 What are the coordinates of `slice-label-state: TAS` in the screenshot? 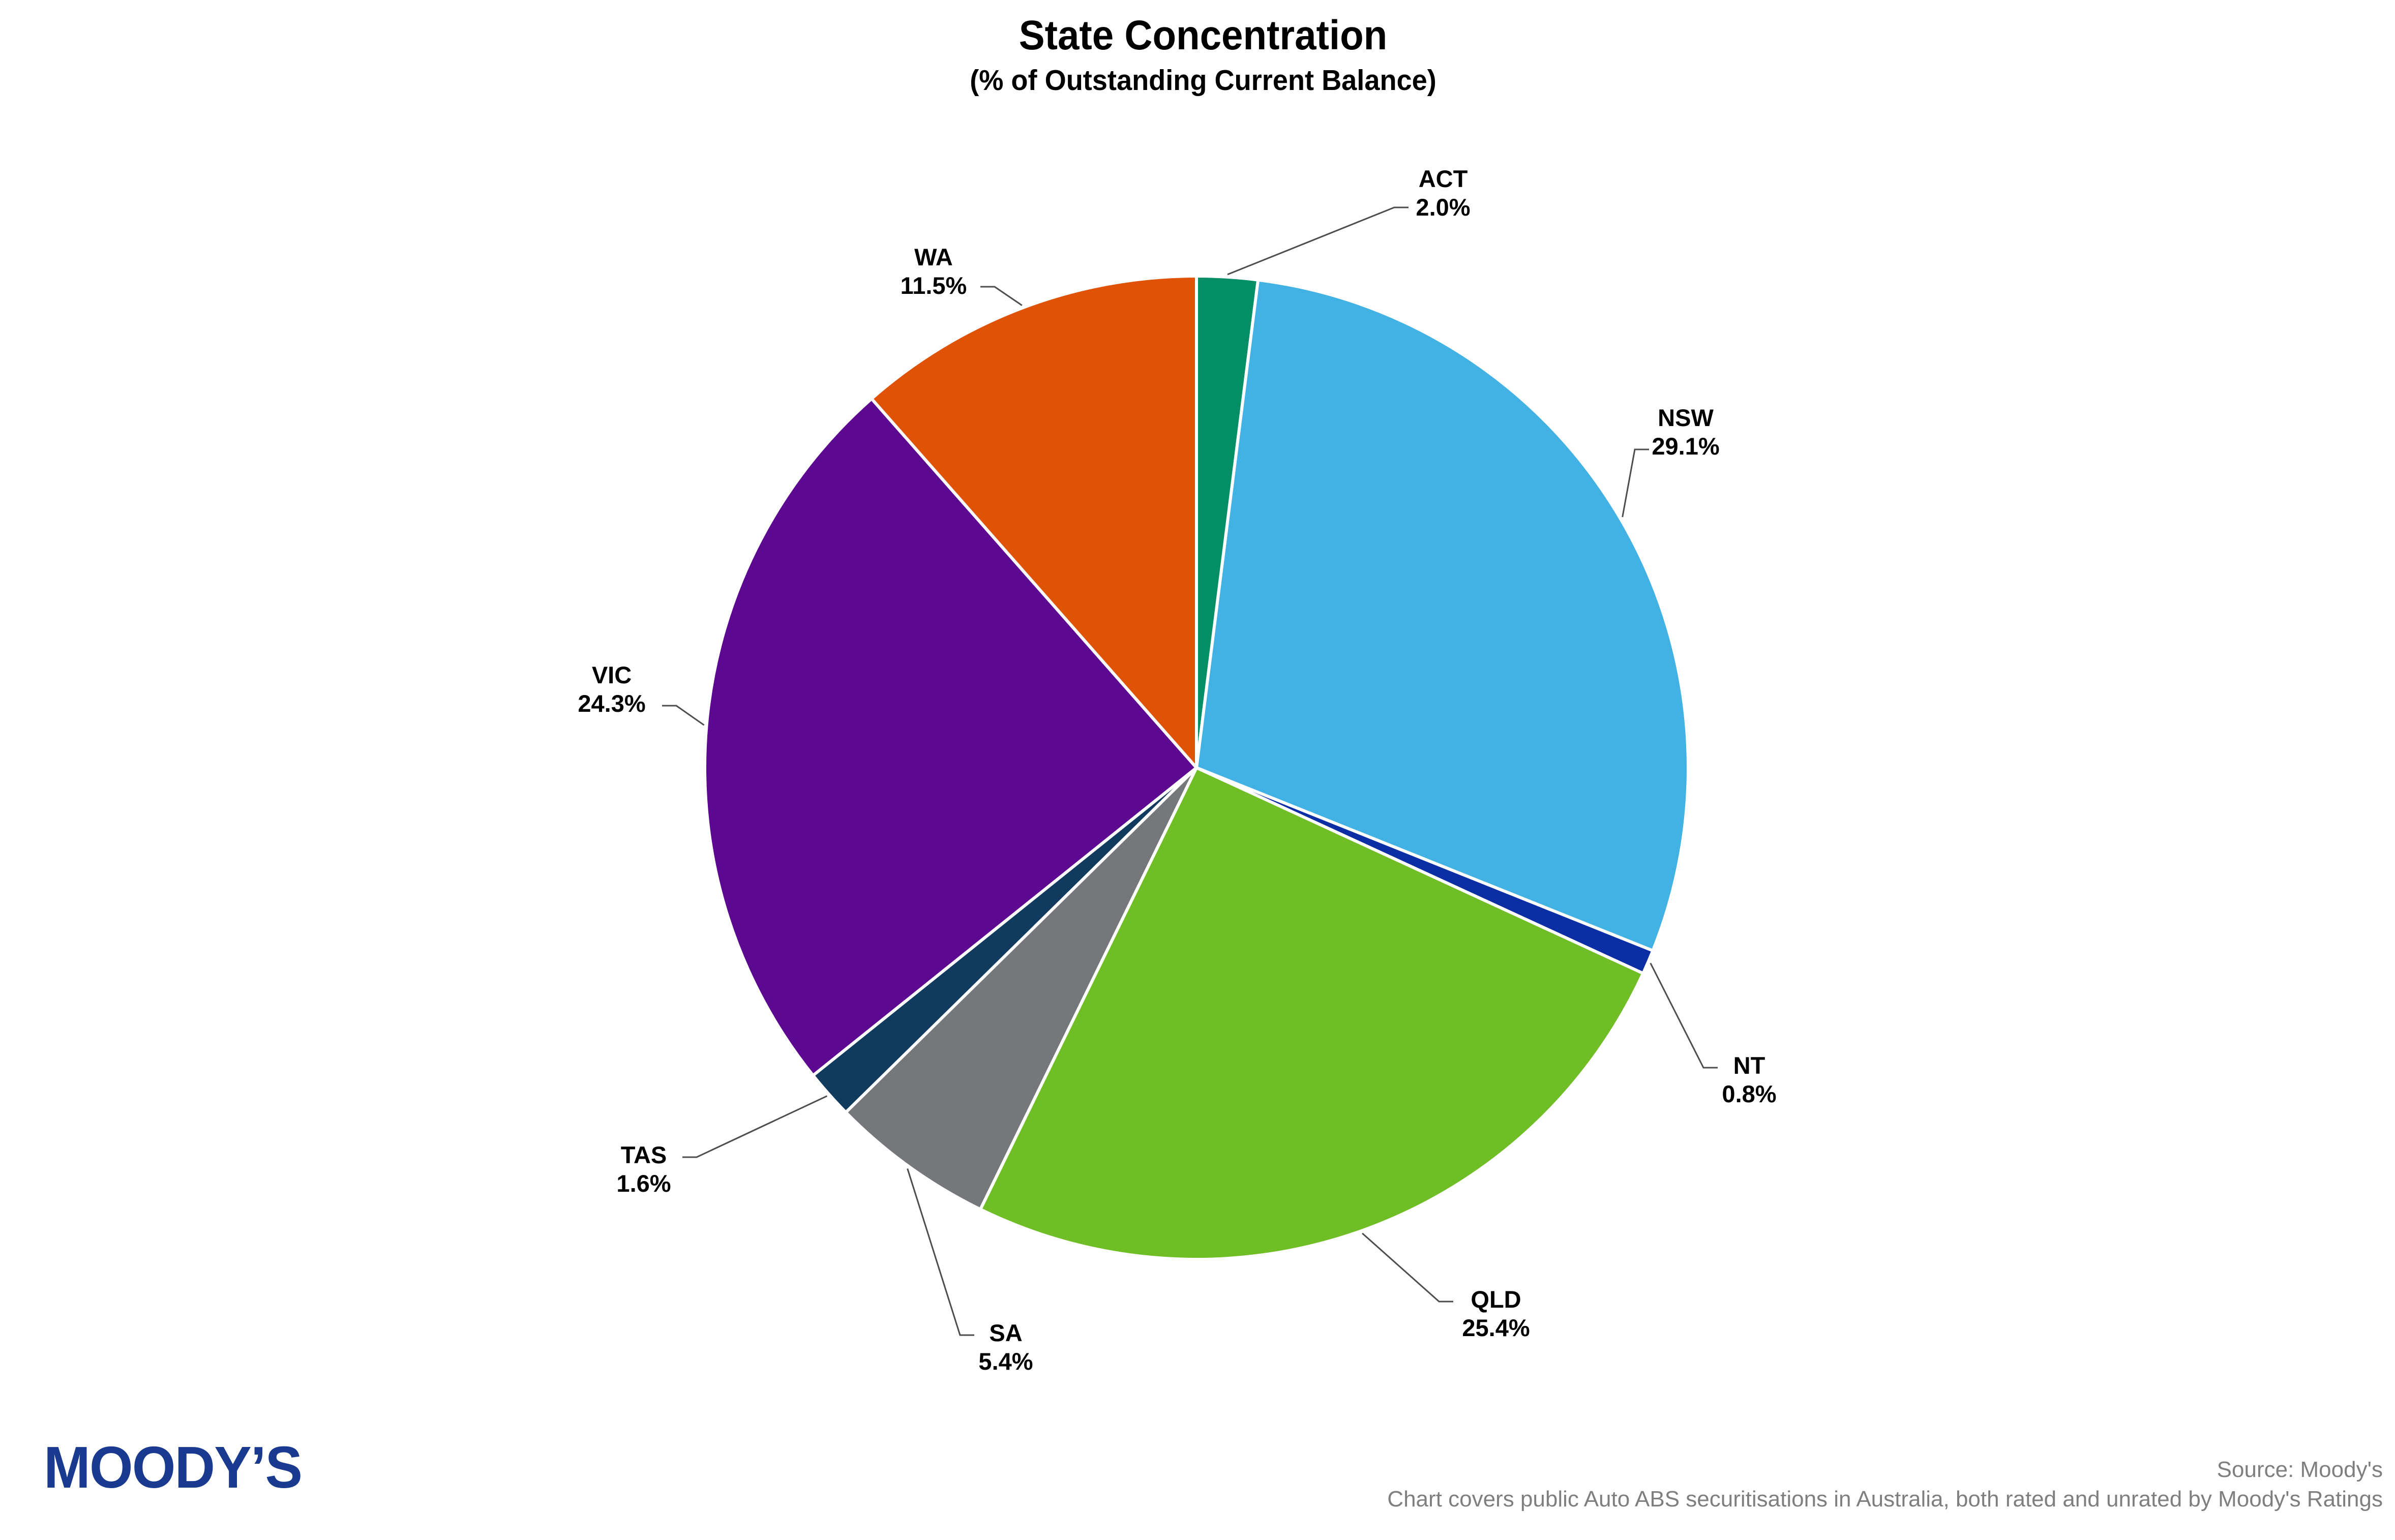 It's located at (643, 1155).